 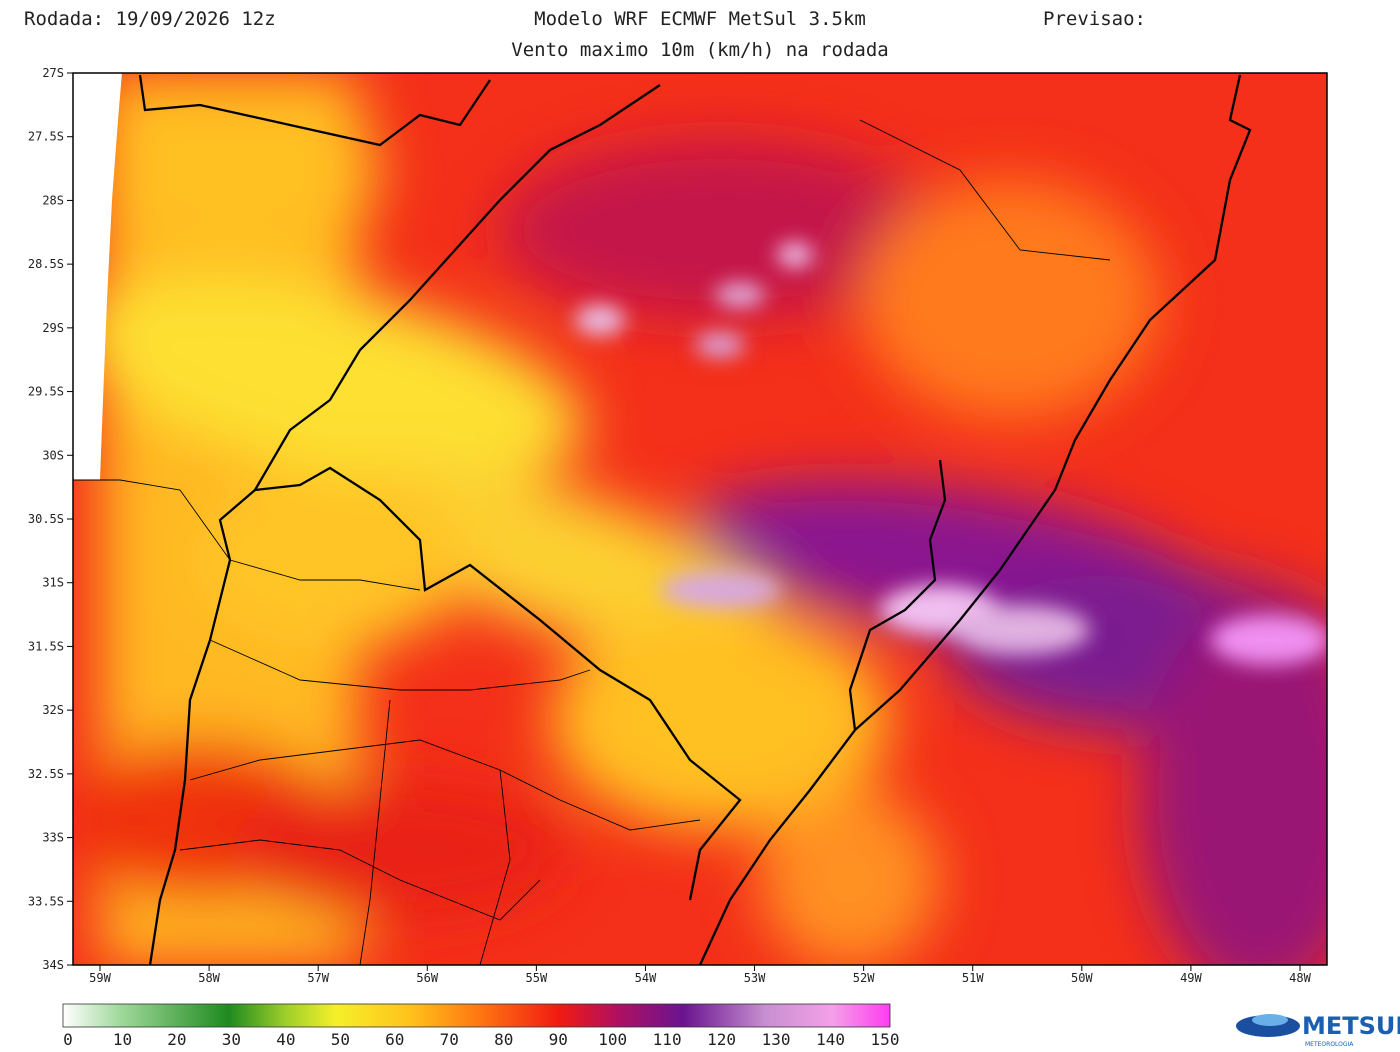 I want to click on lat-label: 28.5S, so click(x=46, y=264).